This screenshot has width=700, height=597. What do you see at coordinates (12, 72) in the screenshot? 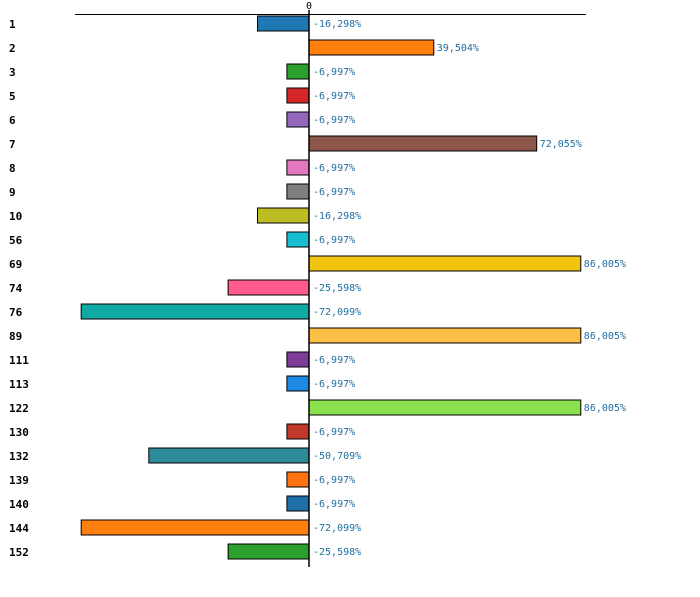
I see `category-label-3: 3` at bounding box center [12, 72].